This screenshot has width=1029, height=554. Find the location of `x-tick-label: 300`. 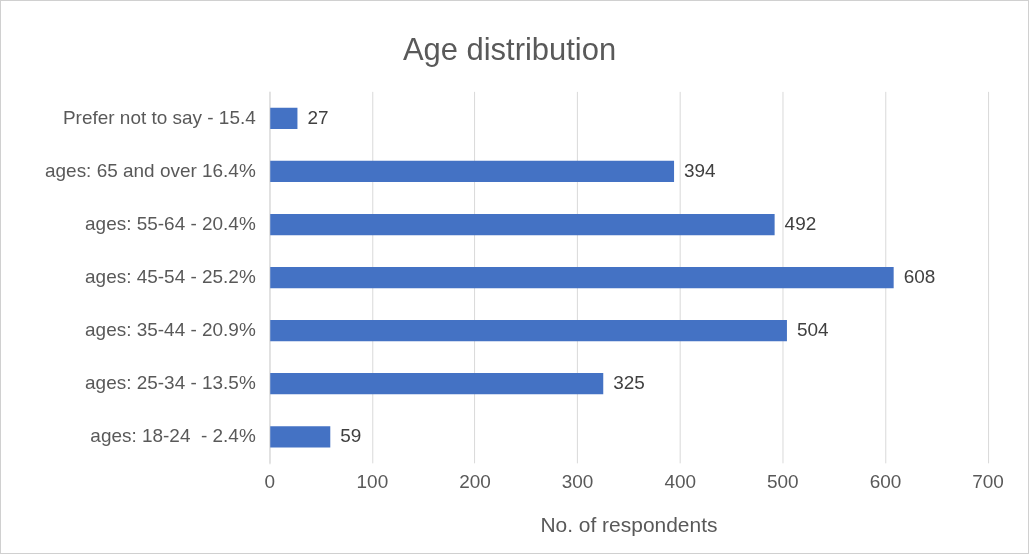

x-tick-label: 300 is located at coordinates (577, 481).